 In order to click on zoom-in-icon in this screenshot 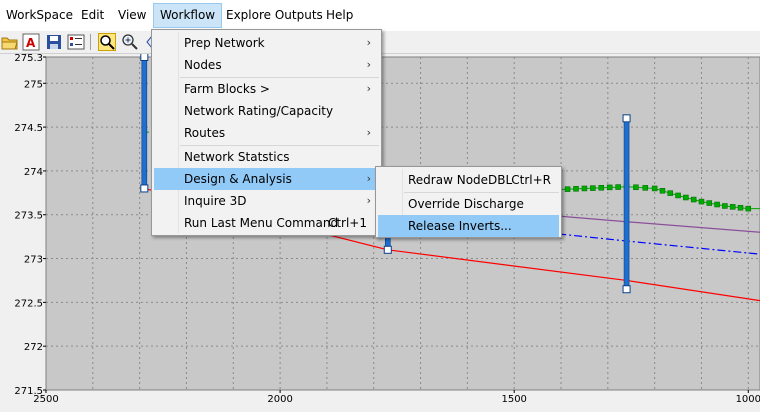, I will do `click(130, 42)`.